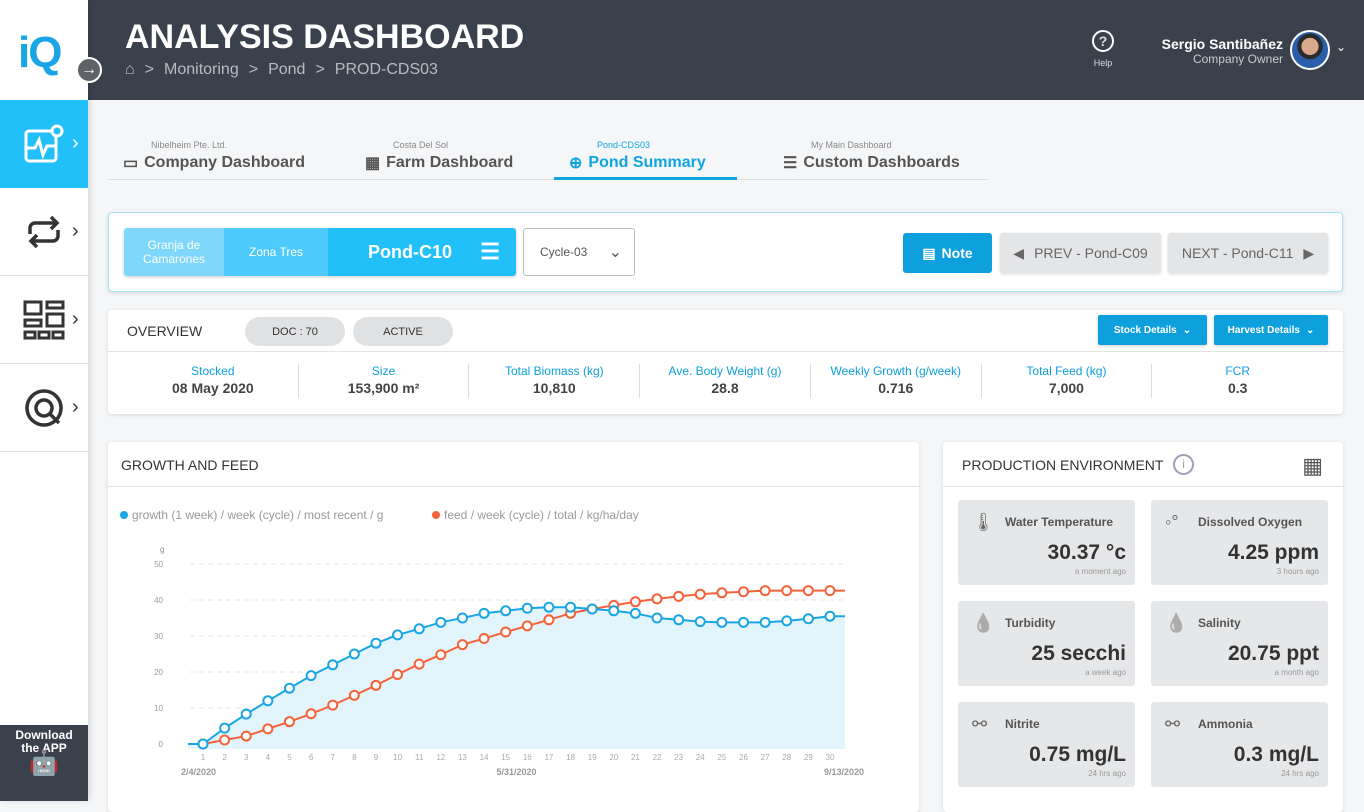  What do you see at coordinates (1310, 50) in the screenshot?
I see `avatar` at bounding box center [1310, 50].